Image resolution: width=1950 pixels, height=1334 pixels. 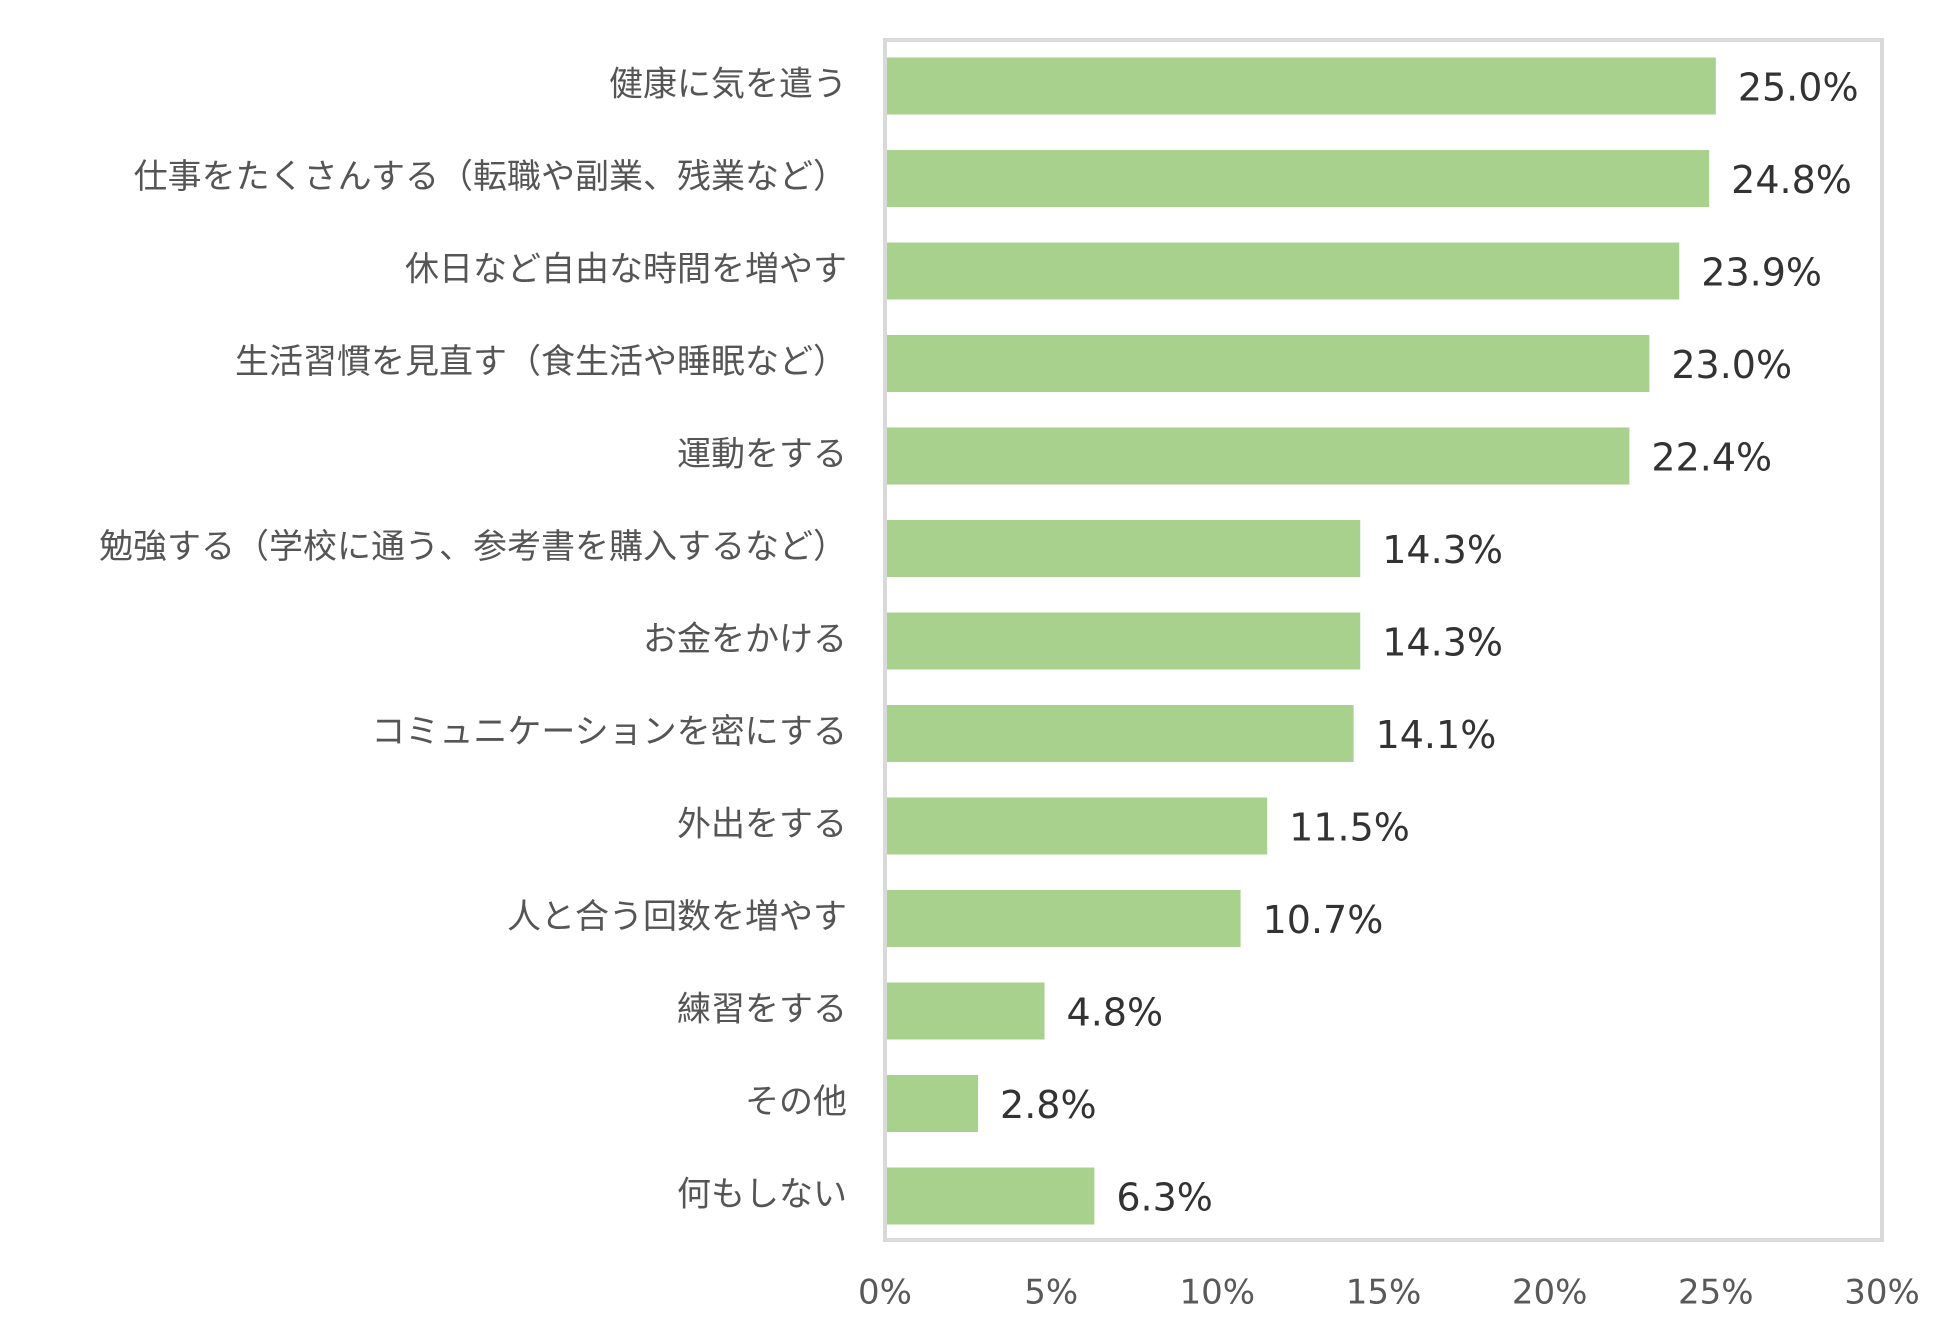 What do you see at coordinates (762, 455) in the screenshot?
I see `category-label: 運動をする` at bounding box center [762, 455].